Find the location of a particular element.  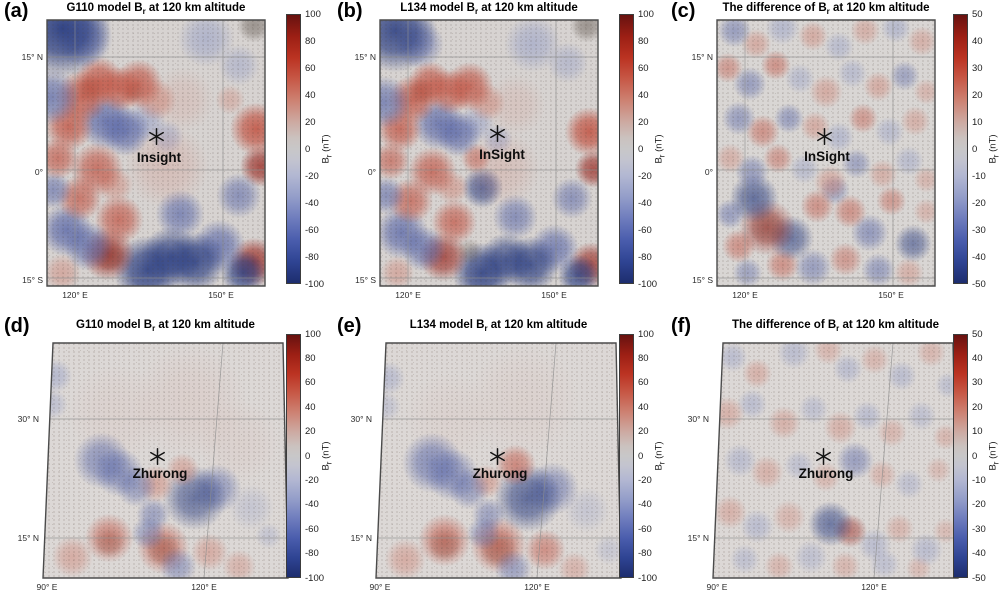

title-text: The difference of B is located at coordinates (784, 325).